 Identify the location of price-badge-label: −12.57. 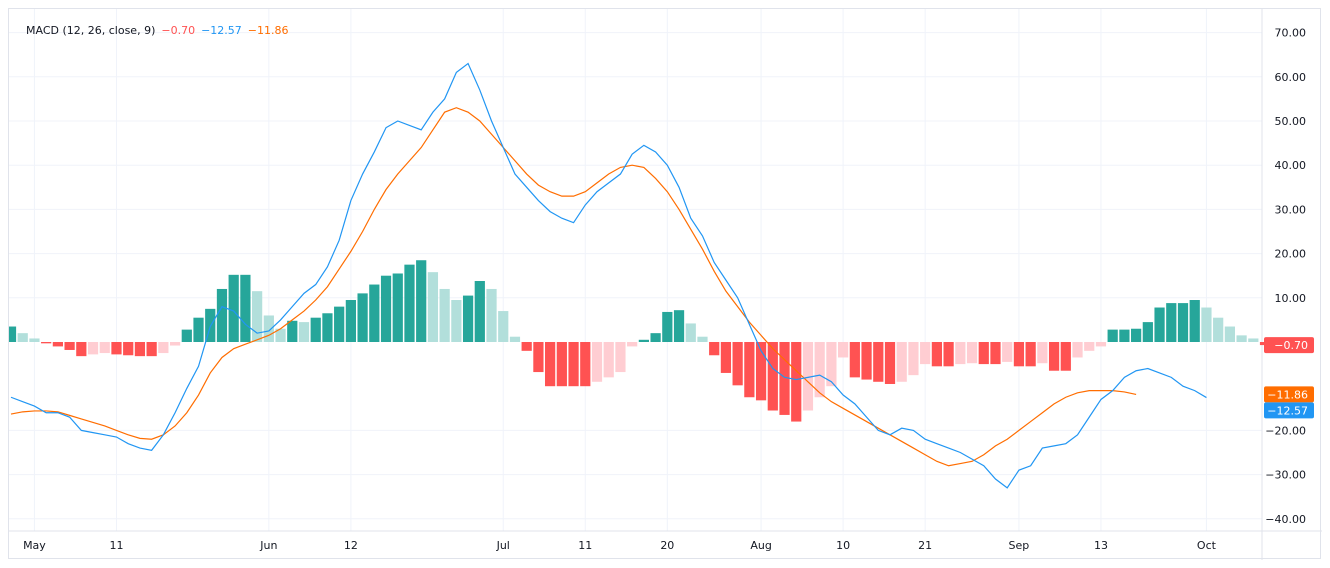
(1287, 410).